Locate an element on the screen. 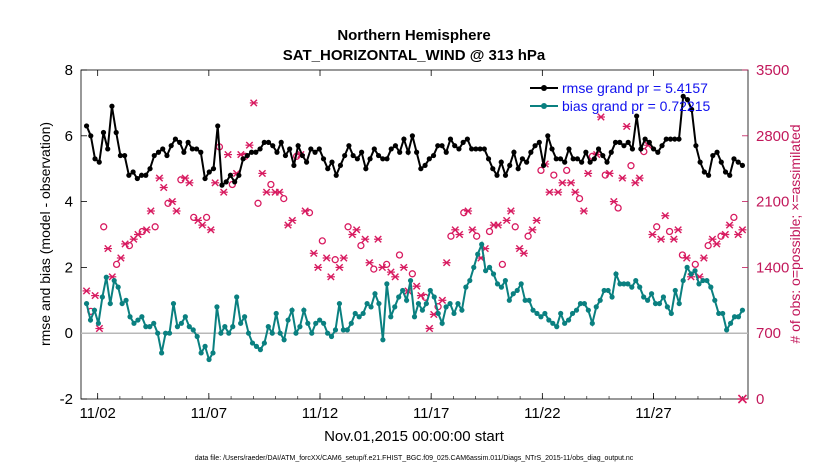  x-tick-label: 11/22 is located at coordinates (542, 413).